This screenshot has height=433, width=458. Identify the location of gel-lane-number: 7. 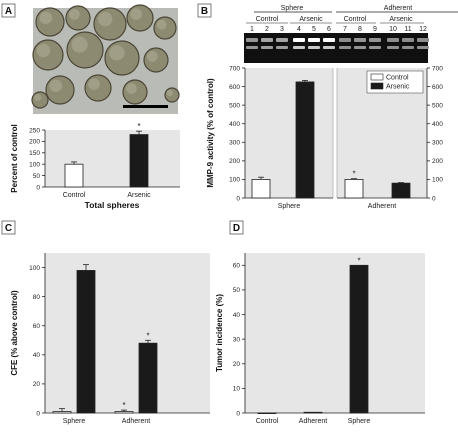
(345, 29).